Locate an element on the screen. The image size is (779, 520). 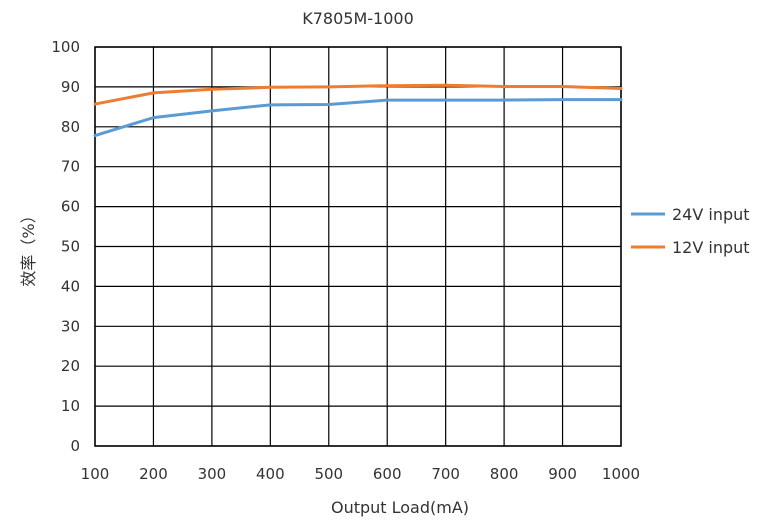
series-lines is located at coordinates (358, 110).